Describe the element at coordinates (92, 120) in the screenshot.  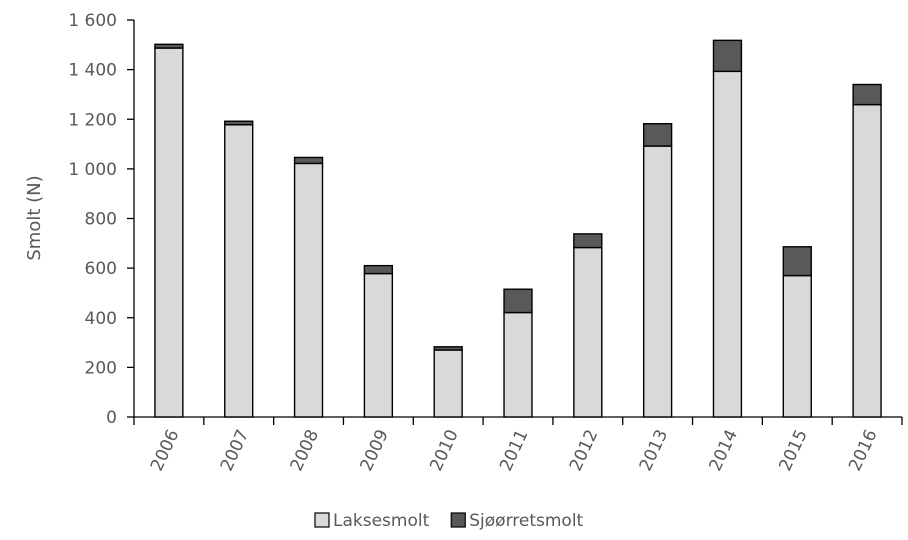
I see `y-tick-label: 1 200` at that location.